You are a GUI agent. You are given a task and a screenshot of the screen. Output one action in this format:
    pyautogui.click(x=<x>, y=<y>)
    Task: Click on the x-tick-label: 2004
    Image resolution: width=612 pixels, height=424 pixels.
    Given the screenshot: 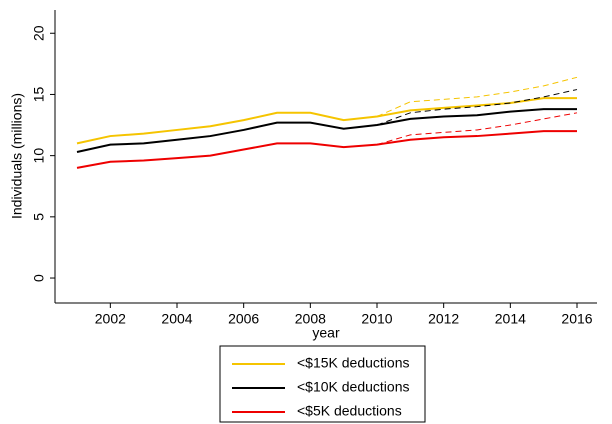 What is the action you would take?
    pyautogui.click(x=176, y=319)
    